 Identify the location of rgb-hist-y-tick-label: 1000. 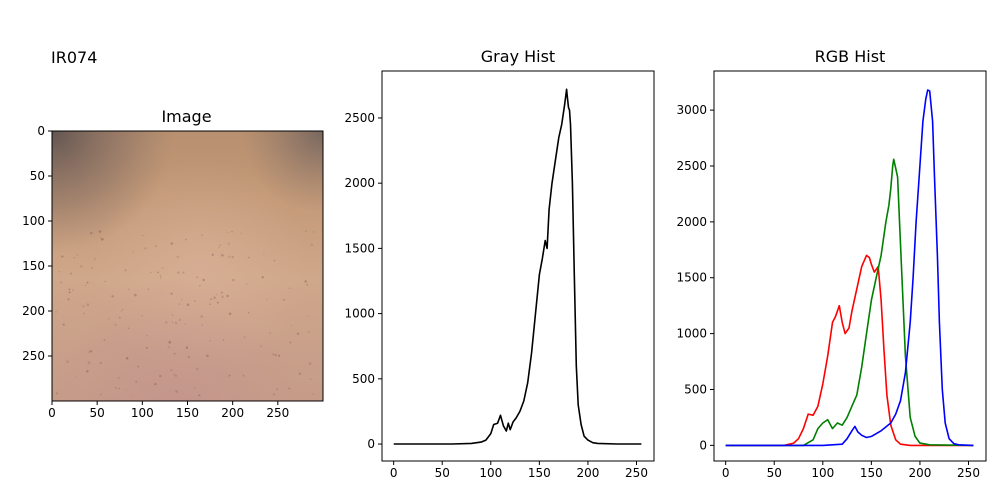
(691, 334).